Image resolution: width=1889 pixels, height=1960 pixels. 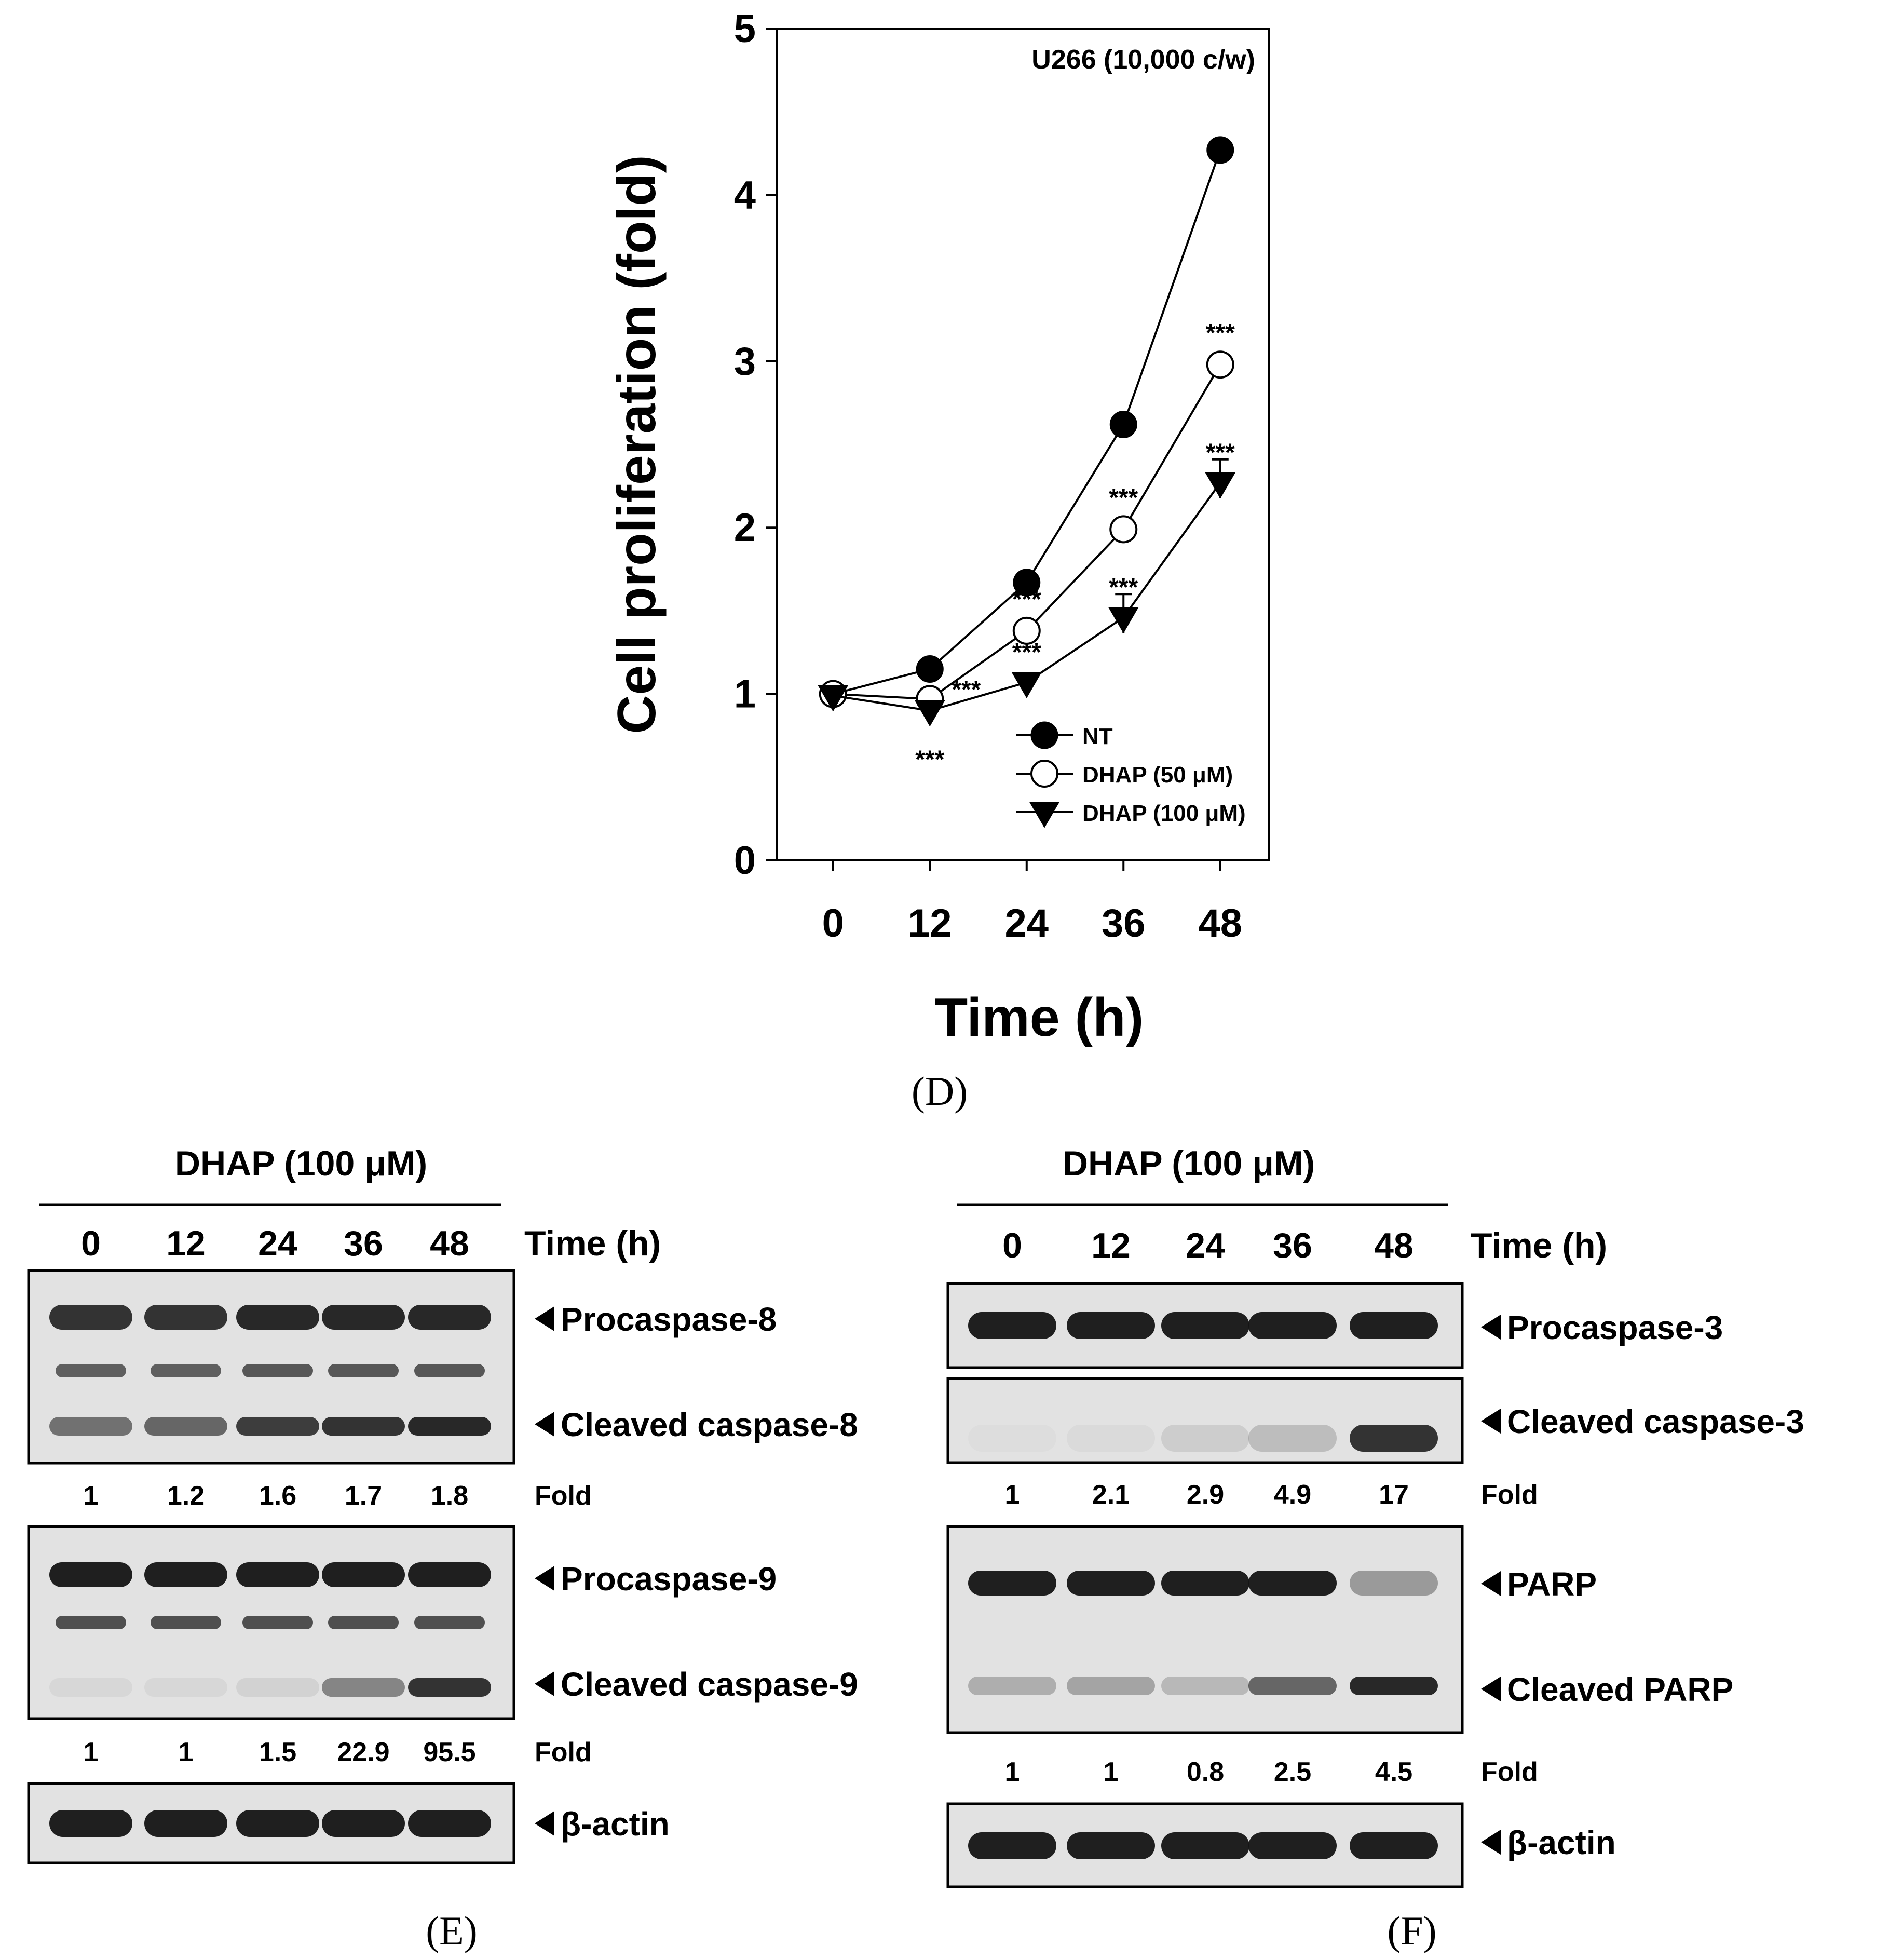 What do you see at coordinates (1393, 1772) in the screenshot?
I see `fold-value: 4.5` at bounding box center [1393, 1772].